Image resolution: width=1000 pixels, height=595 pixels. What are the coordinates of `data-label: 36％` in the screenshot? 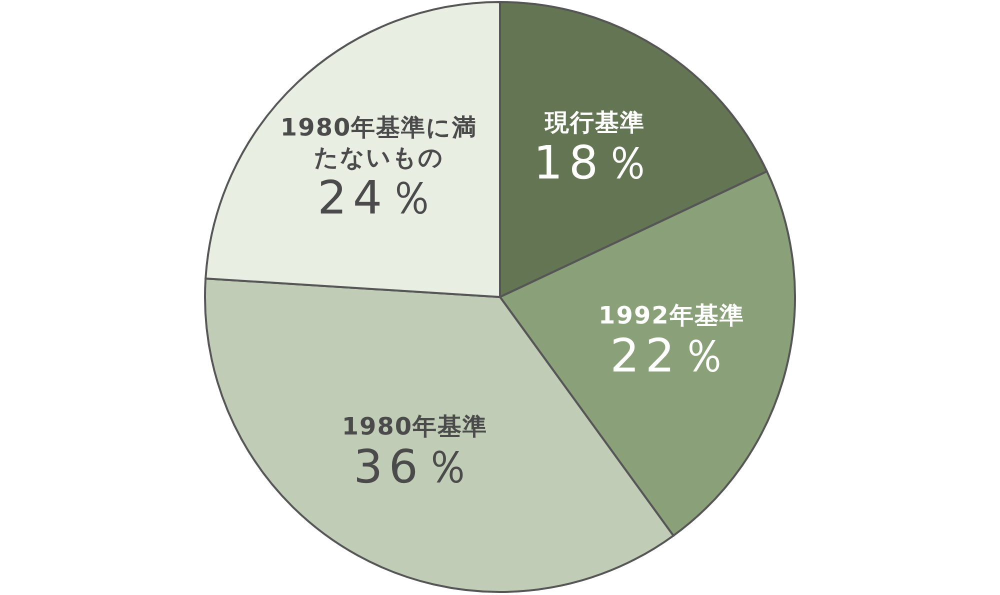 It's located at (414, 467).